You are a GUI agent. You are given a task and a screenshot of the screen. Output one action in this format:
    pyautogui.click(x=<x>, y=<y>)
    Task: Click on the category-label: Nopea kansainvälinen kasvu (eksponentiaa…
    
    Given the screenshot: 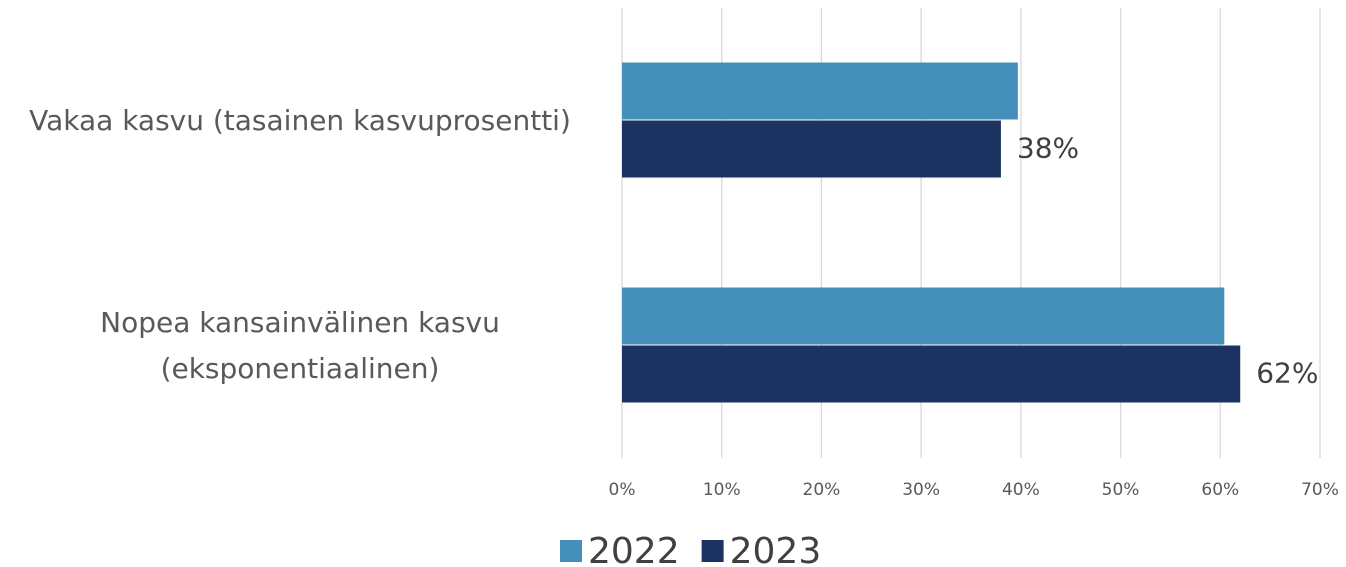 What is the action you would take?
    pyautogui.click(x=300, y=345)
    